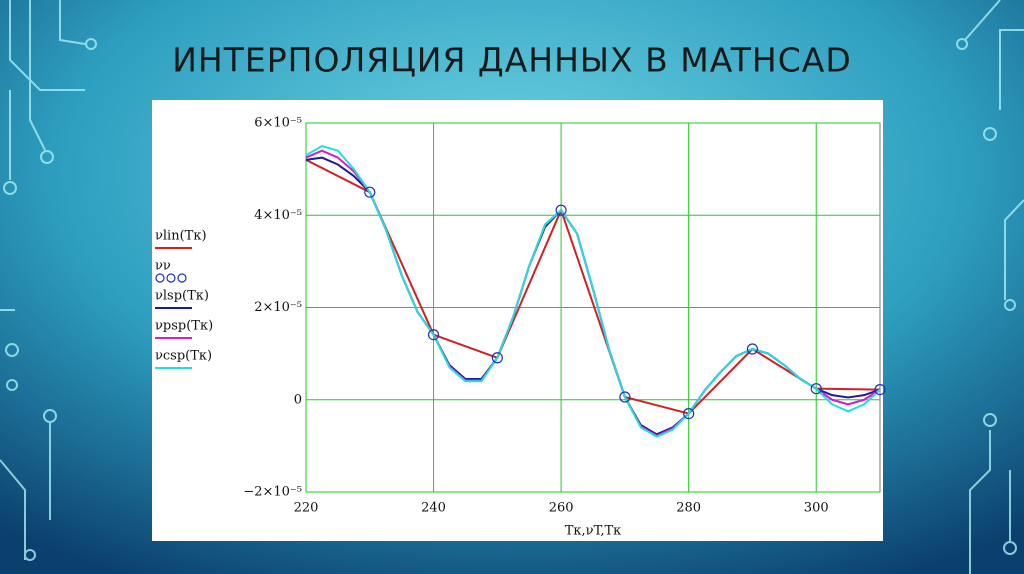 This screenshot has height=574, width=1024. What do you see at coordinates (278, 307) in the screenshot?
I see `y-tick-label: 2×10⁻⁵` at bounding box center [278, 307].